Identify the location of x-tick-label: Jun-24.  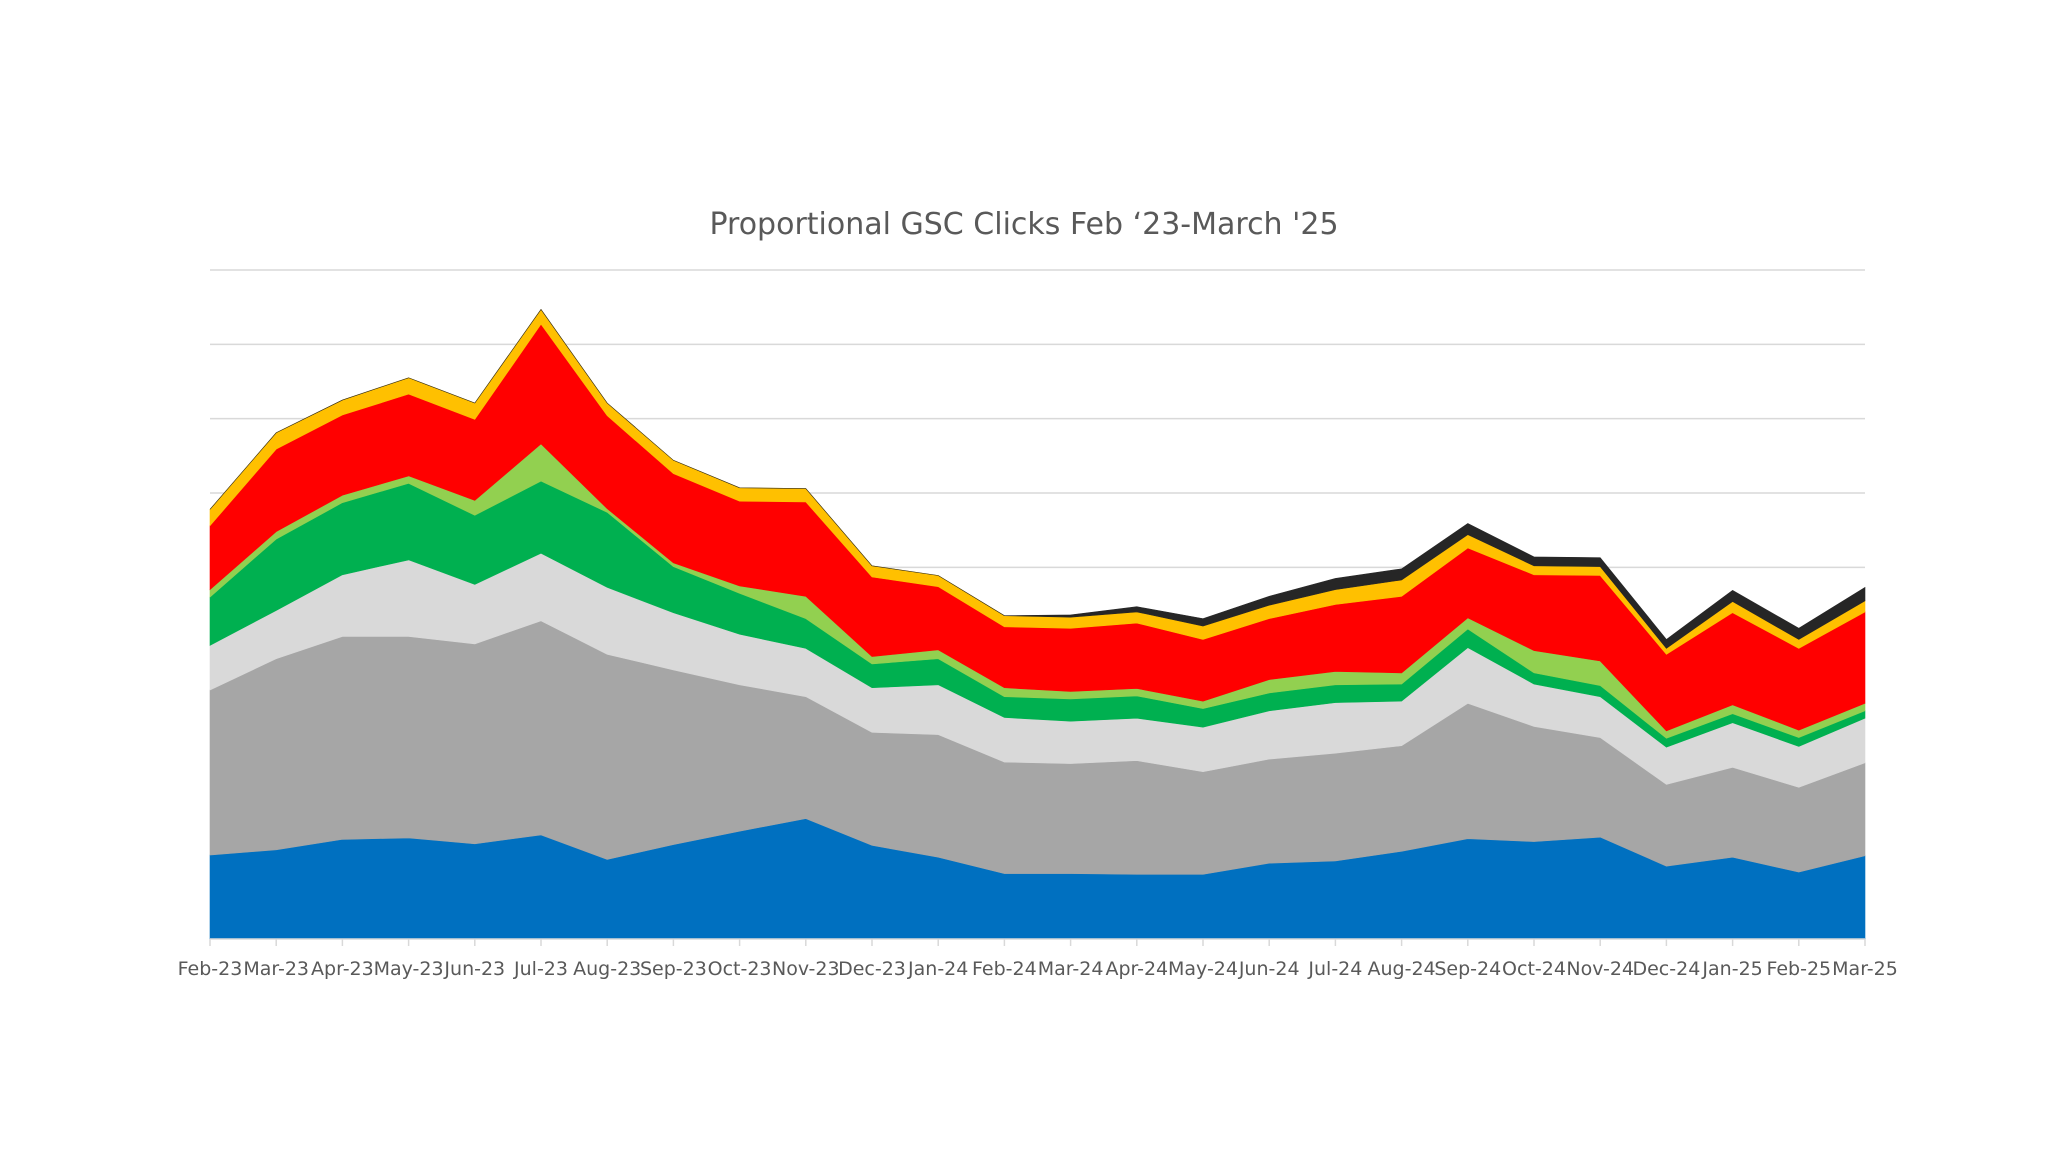
(1269, 969).